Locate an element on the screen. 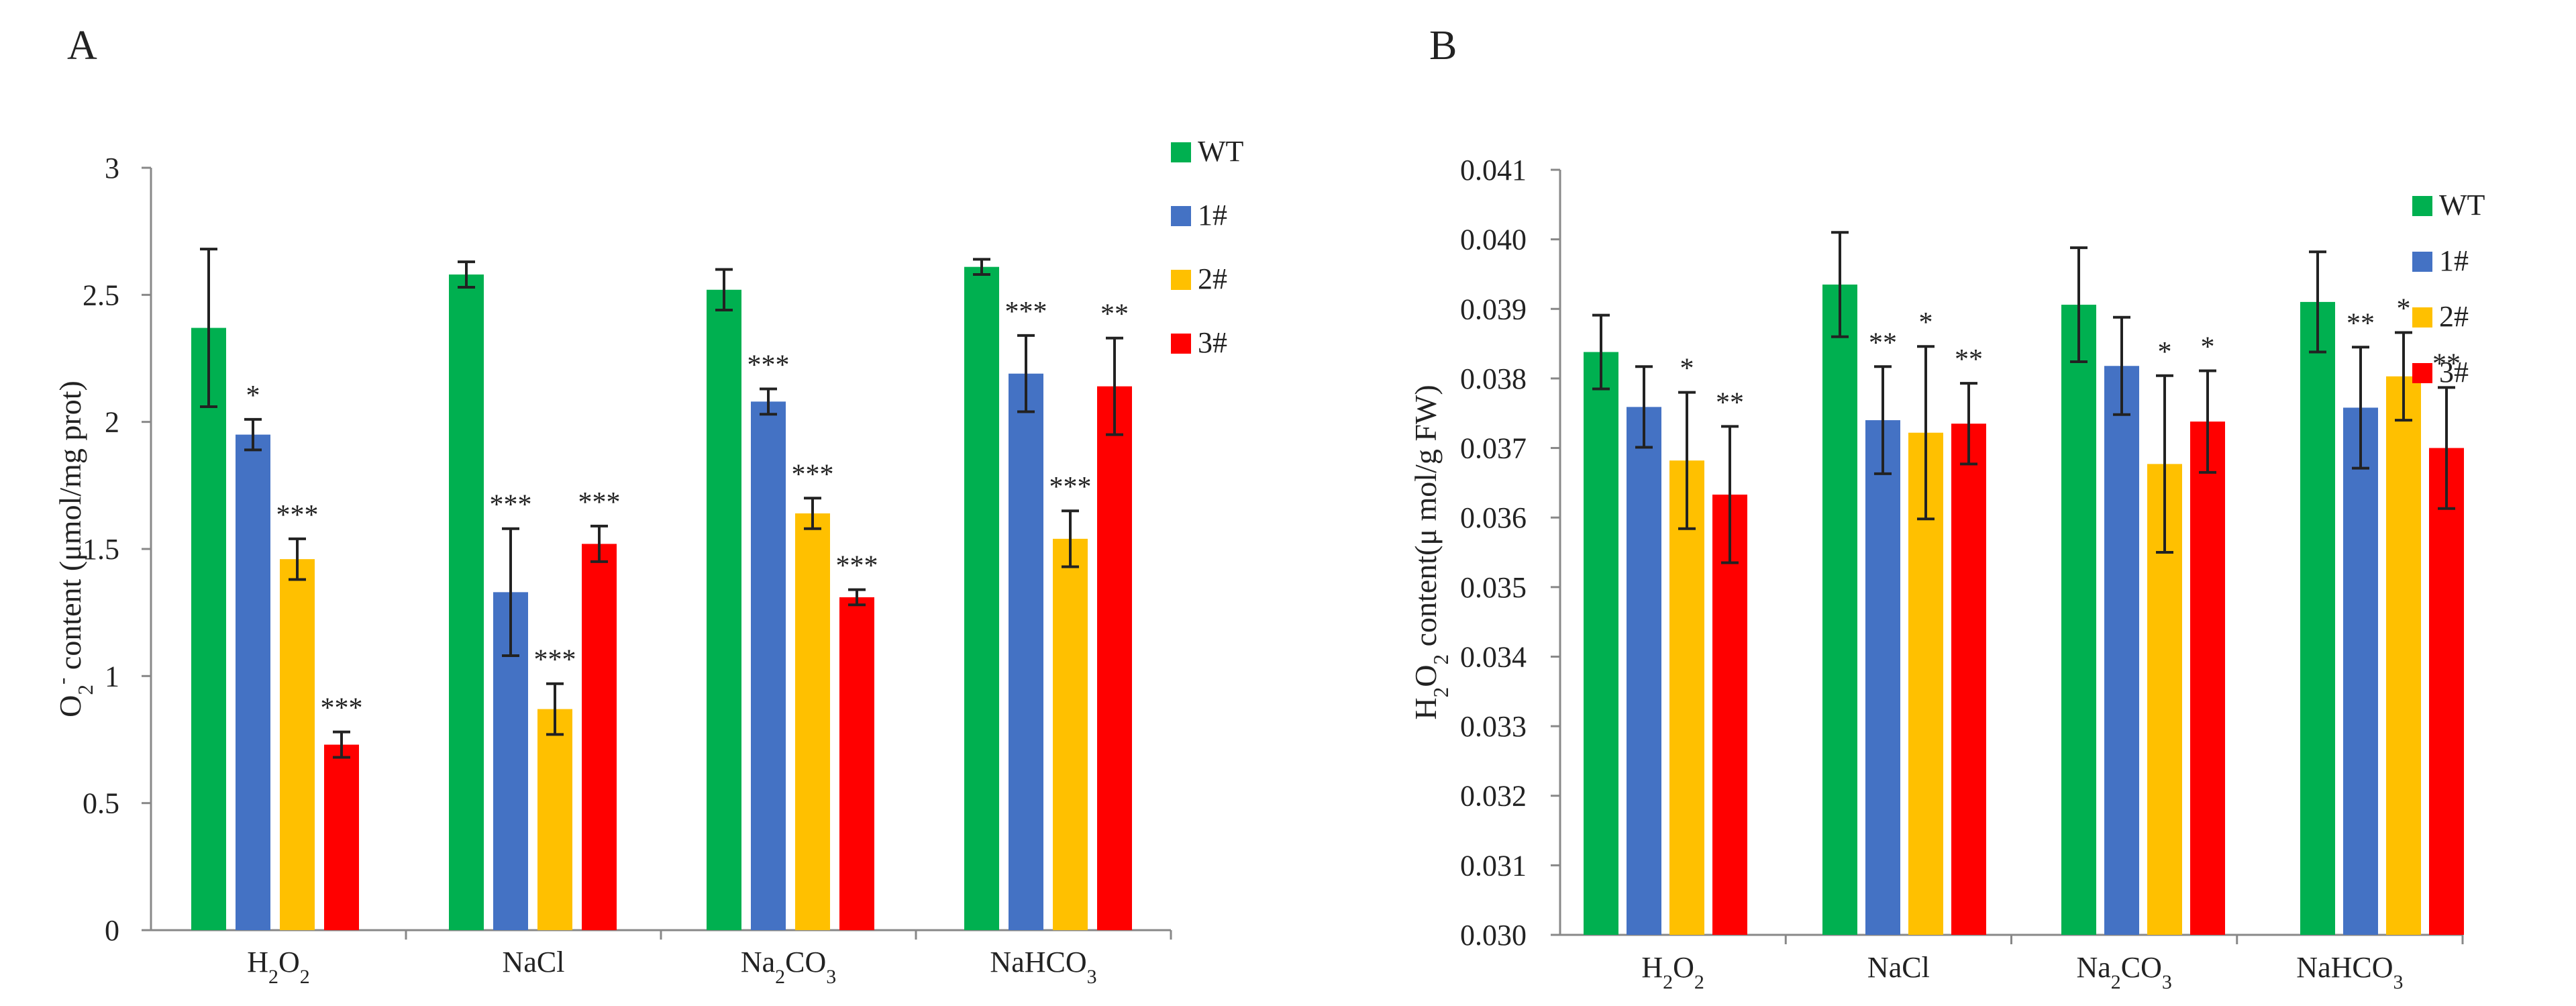 The image size is (2576, 1006). y-axis-label: O2- content (μmol/mg prot) is located at coordinates (73, 549).